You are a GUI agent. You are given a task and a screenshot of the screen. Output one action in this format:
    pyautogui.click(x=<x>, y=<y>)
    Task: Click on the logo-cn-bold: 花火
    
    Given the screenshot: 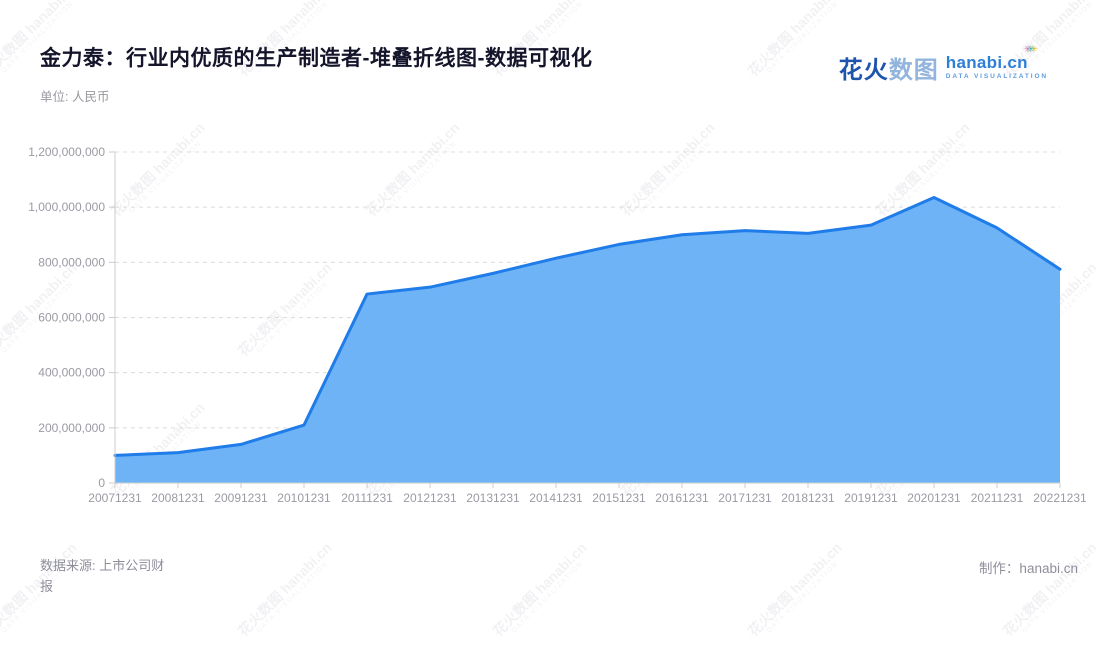 What is the action you would take?
    pyautogui.click(x=863, y=70)
    